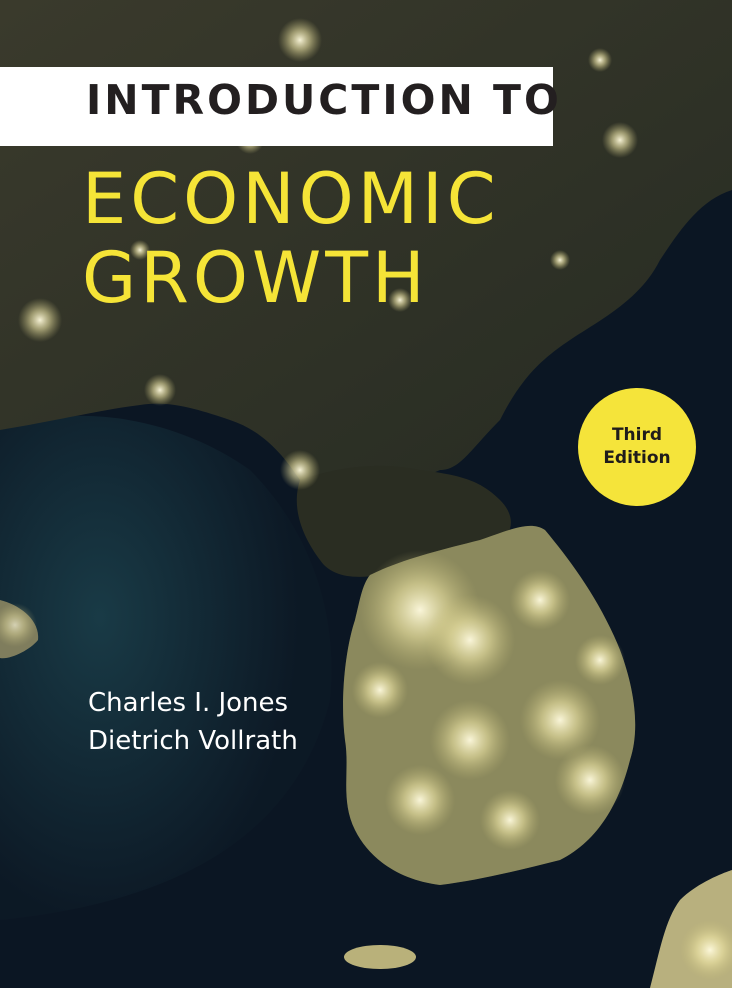  Describe the element at coordinates (188, 703) in the screenshot. I see `author-1: Charles I. Jones` at that location.